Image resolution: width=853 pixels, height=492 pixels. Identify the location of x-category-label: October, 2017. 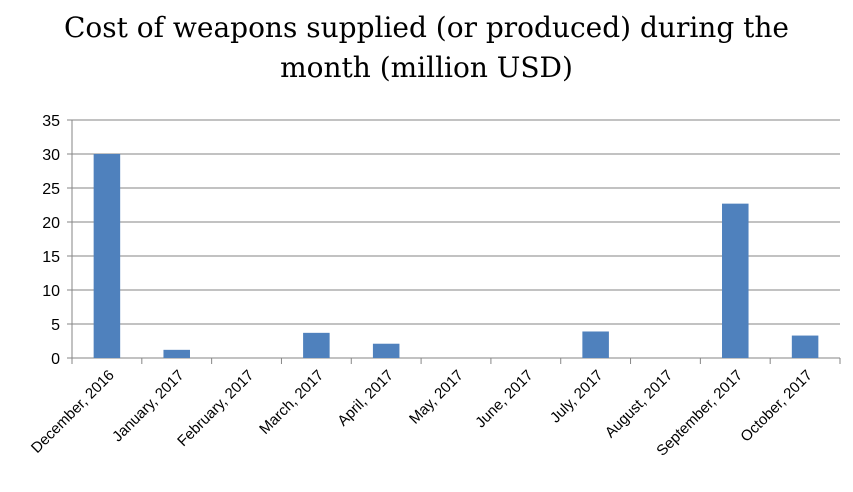
(776, 406).